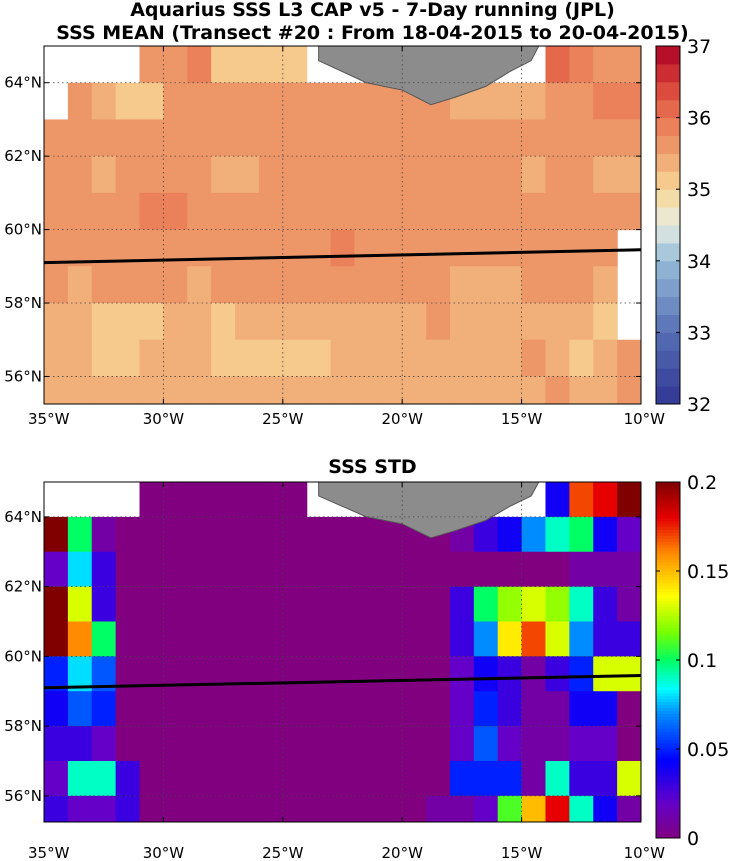 The image size is (731, 861). Describe the element at coordinates (699, 405) in the screenshot. I see `colorbar-tick-label: 32` at that location.